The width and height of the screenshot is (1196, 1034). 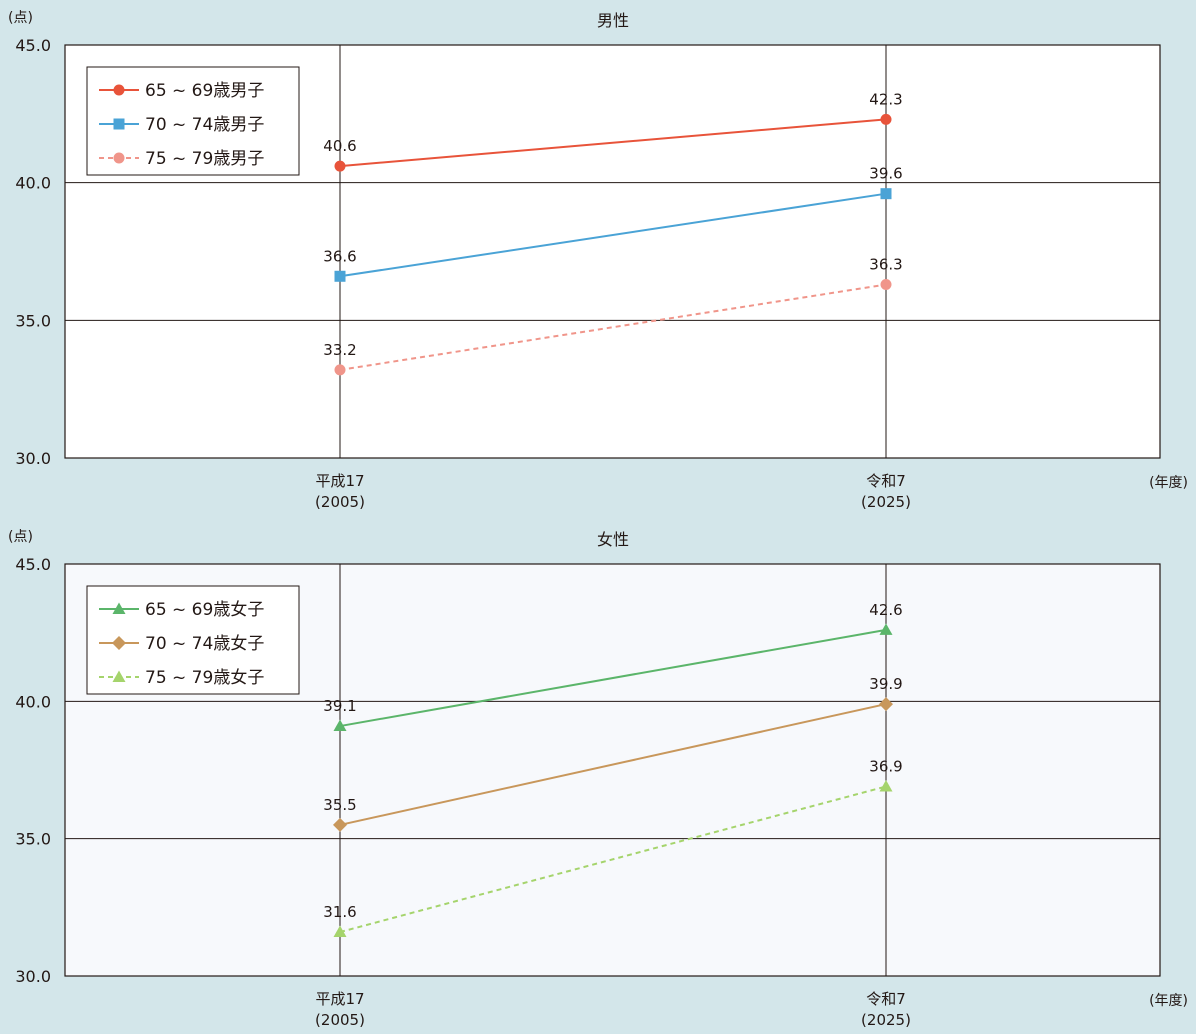 What do you see at coordinates (204, 610) in the screenshot?
I see `legend-label: 65 ~ 69歳女子` at bounding box center [204, 610].